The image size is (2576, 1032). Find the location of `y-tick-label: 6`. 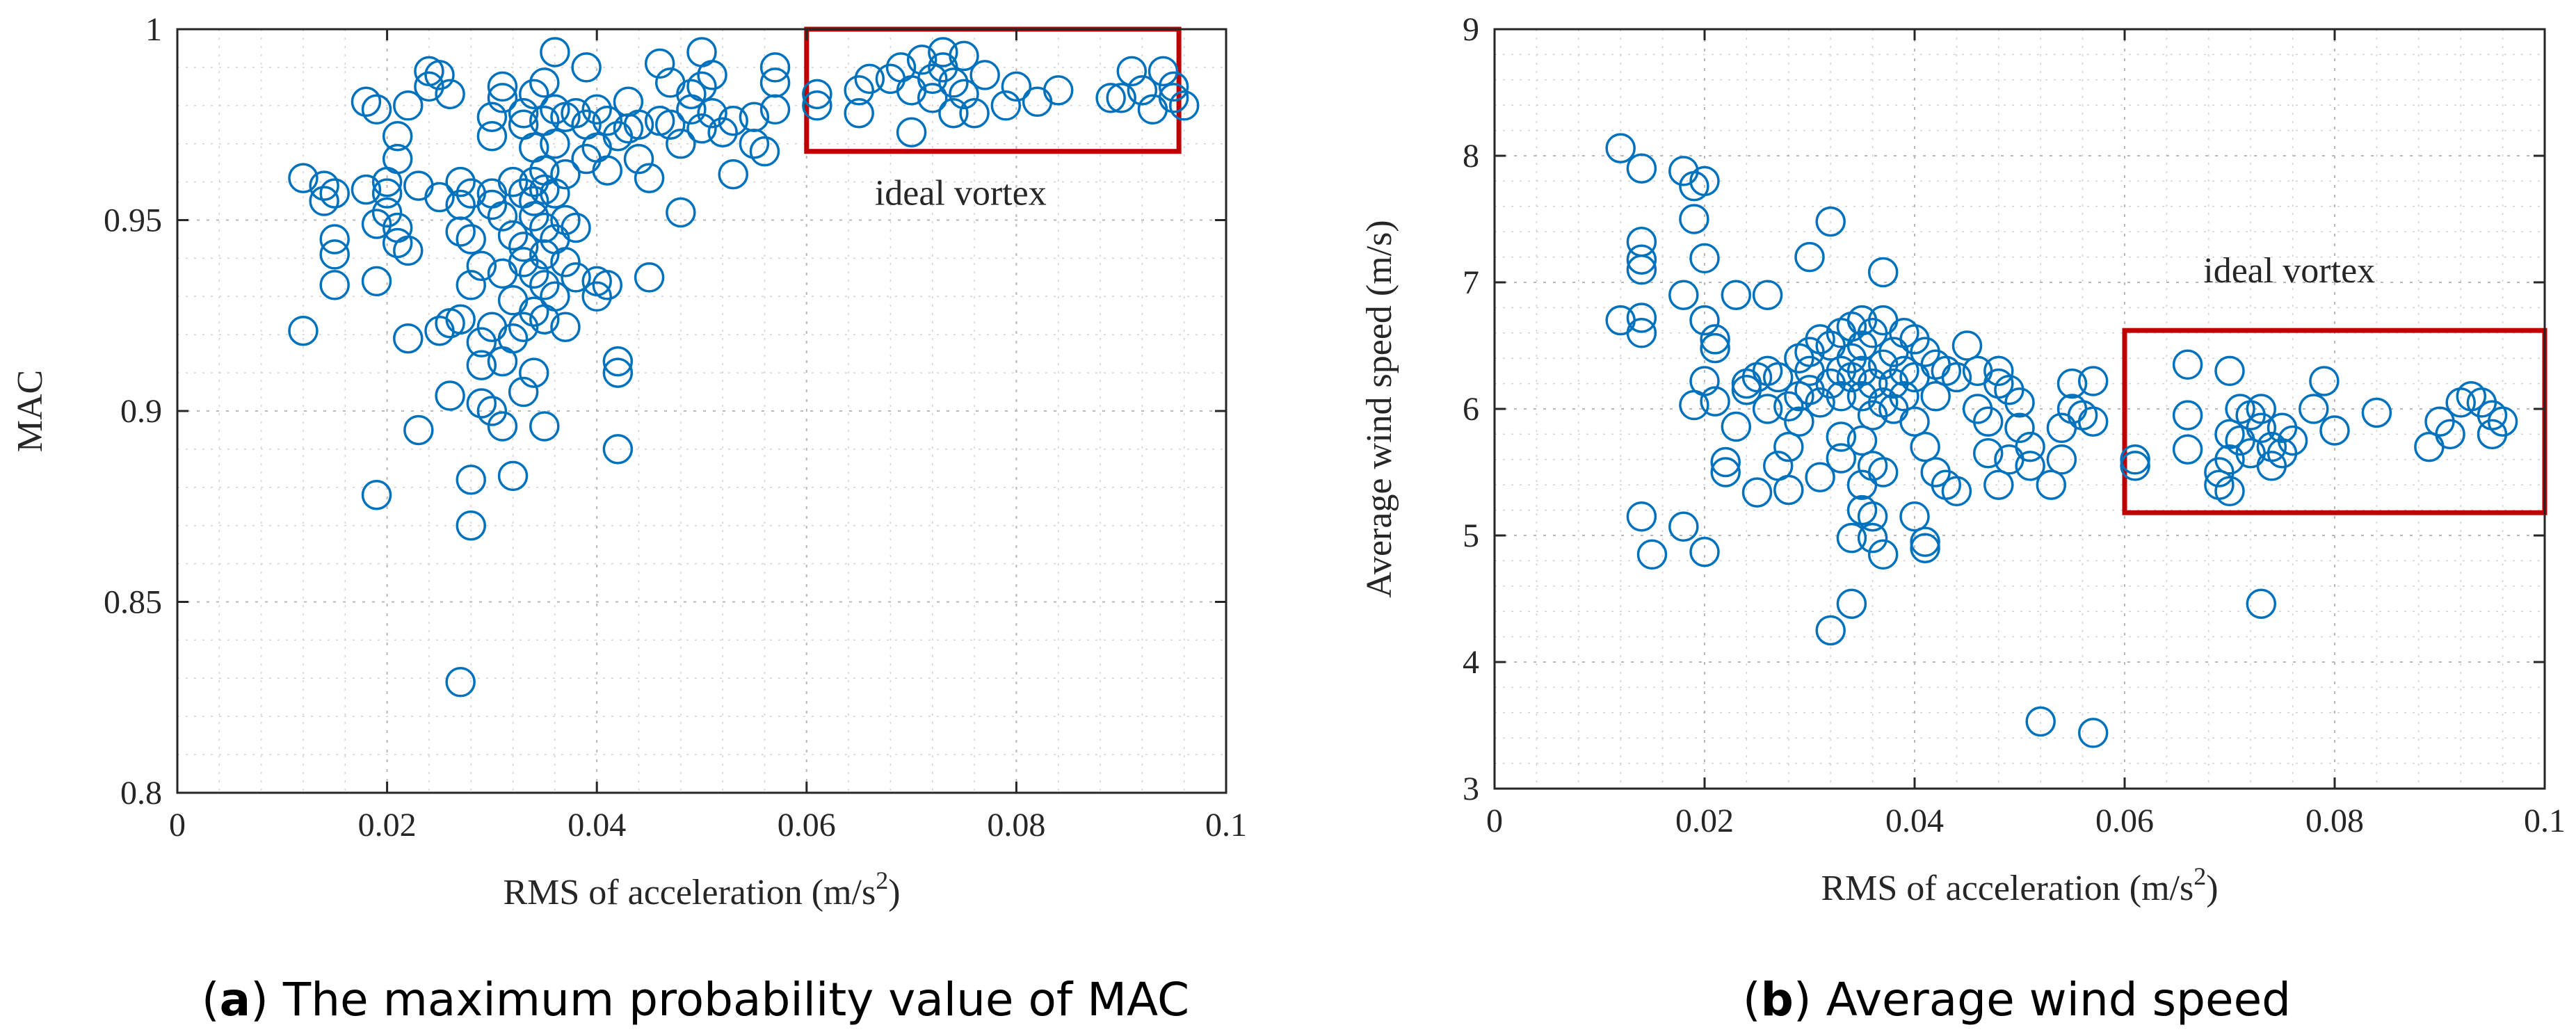

y-tick-label: 6 is located at coordinates (1471, 409).